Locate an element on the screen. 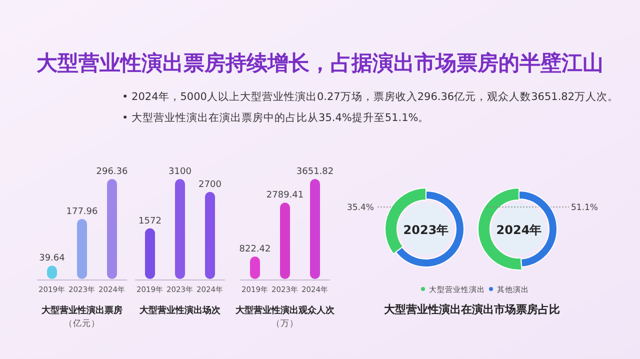 Image resolution: width=640 pixels, height=359 pixels. data-label: 177.96 is located at coordinates (82, 211).